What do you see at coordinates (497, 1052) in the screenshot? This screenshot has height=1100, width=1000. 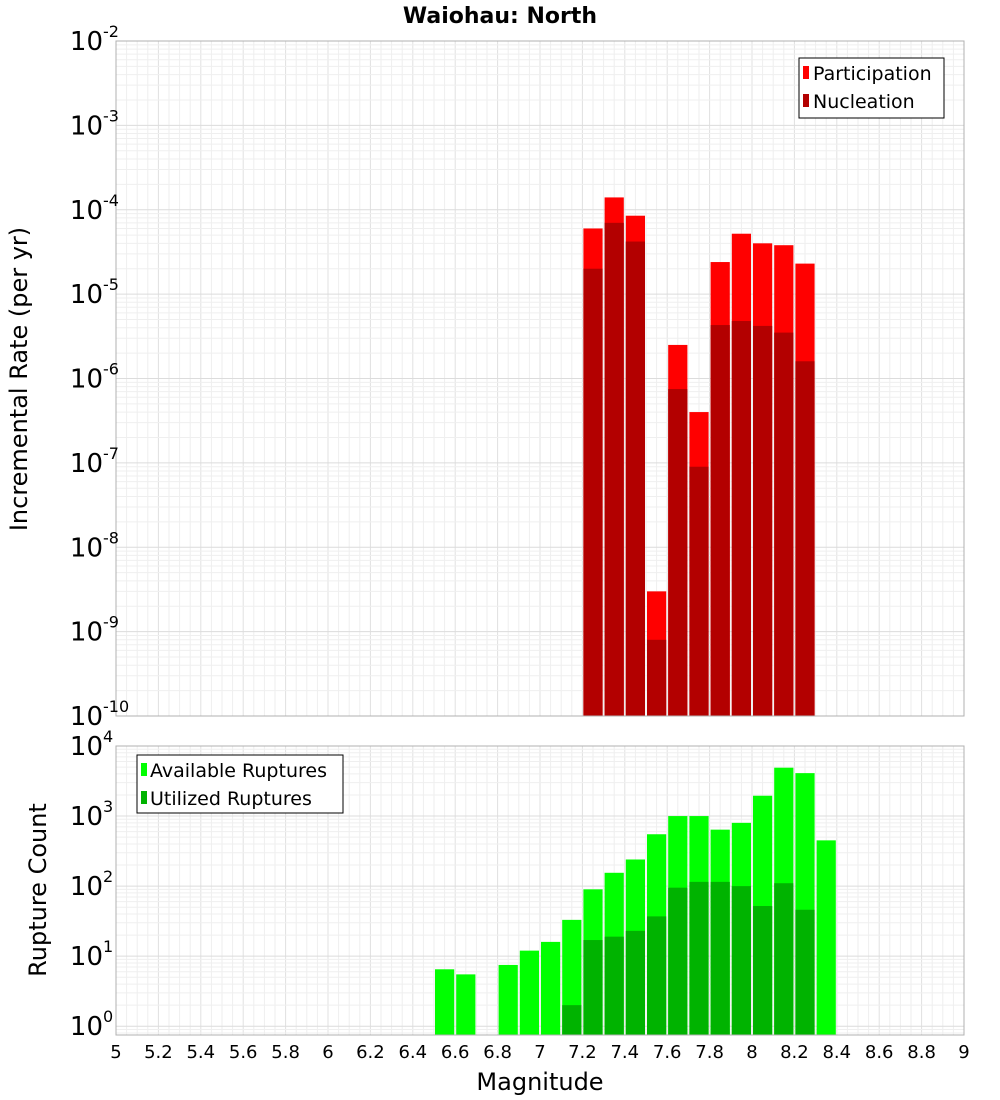 I see `x-tick-label: 6.8` at bounding box center [497, 1052].